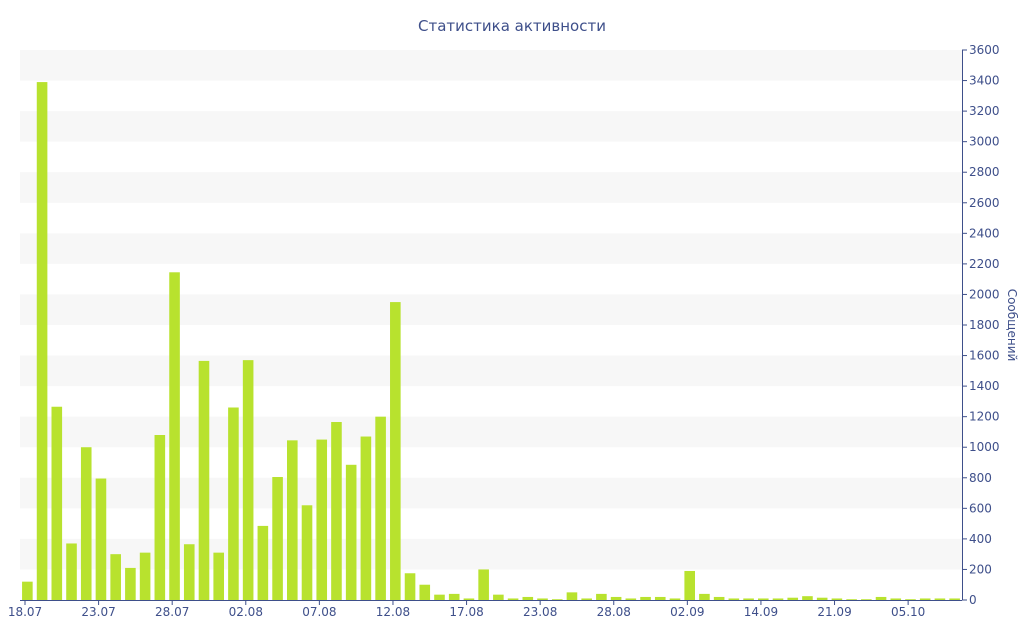  Describe the element at coordinates (984, 356) in the screenshot. I see `y-tick-label: 1600` at that location.